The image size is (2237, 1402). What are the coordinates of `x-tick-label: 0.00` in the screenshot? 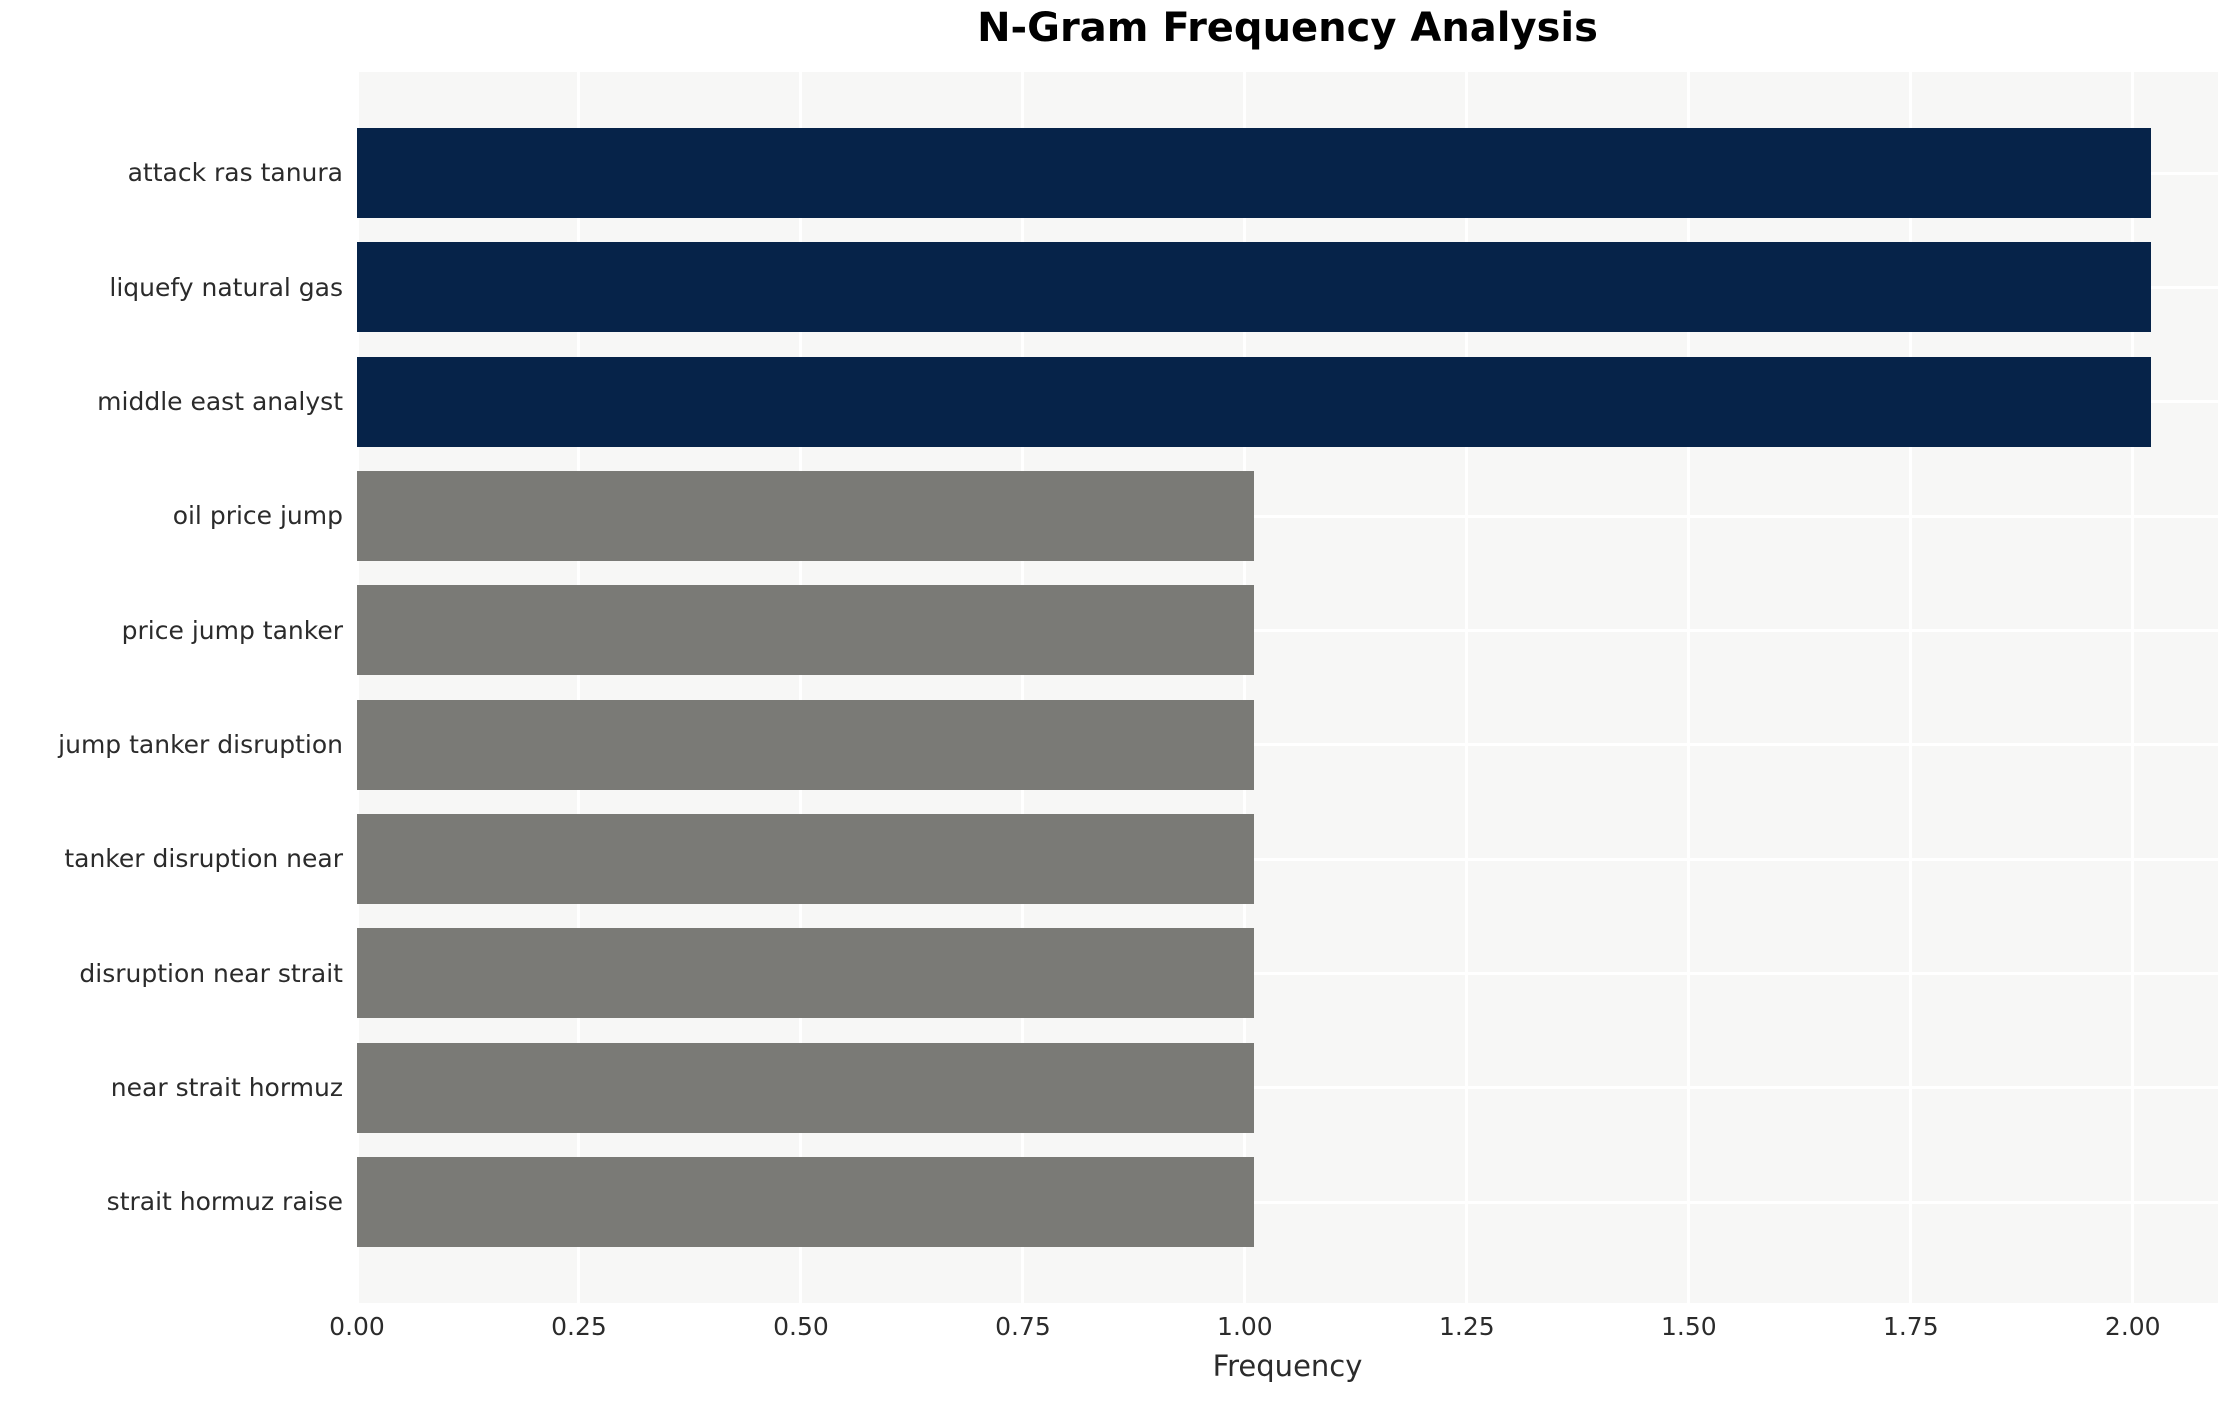 It's located at (357, 1326).